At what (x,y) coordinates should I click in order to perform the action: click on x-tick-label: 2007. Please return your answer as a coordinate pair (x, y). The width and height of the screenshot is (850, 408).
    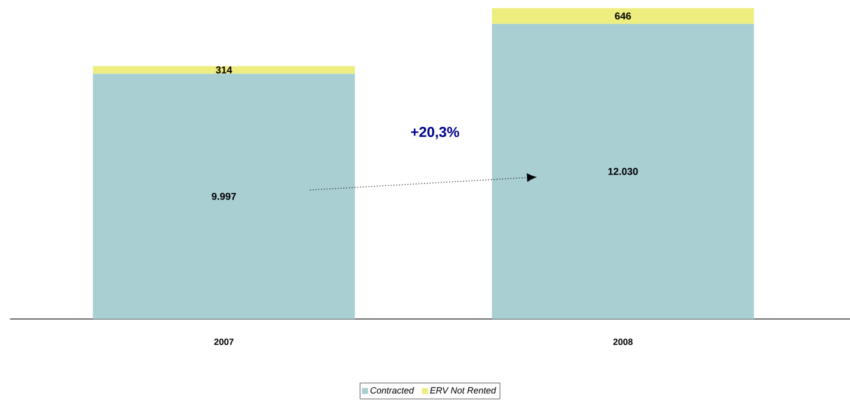
    Looking at the image, I should click on (224, 341).